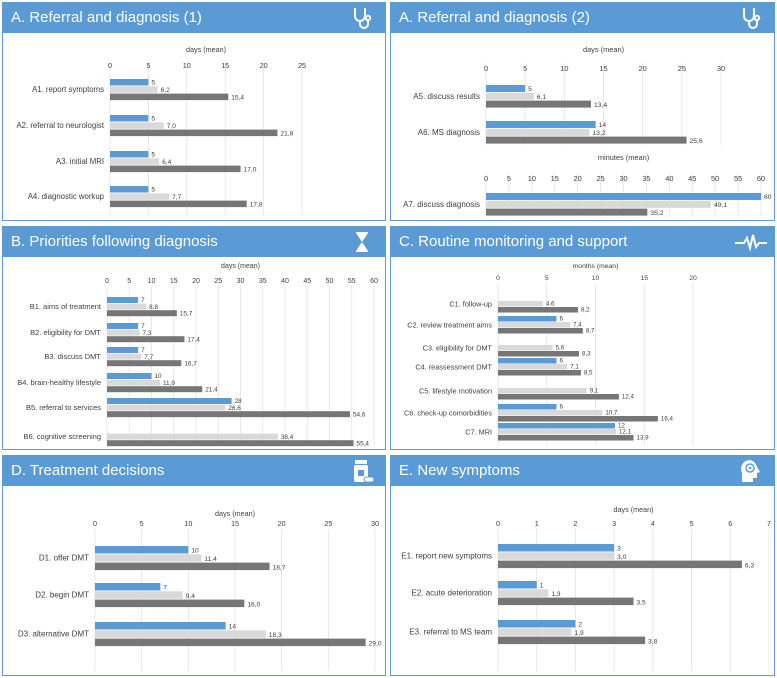  What do you see at coordinates (470, 303) in the screenshot?
I see `chart-c-category-label: C1. follow-up` at bounding box center [470, 303].